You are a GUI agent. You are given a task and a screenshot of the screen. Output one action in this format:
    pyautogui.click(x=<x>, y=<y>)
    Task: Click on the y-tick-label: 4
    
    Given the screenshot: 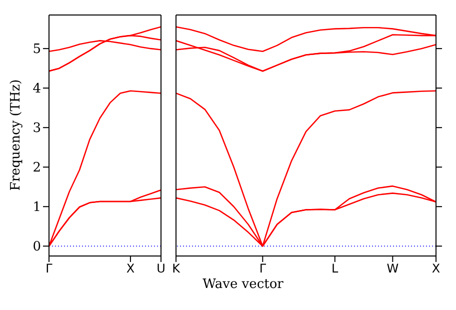 What is the action you would take?
    pyautogui.click(x=36, y=89)
    